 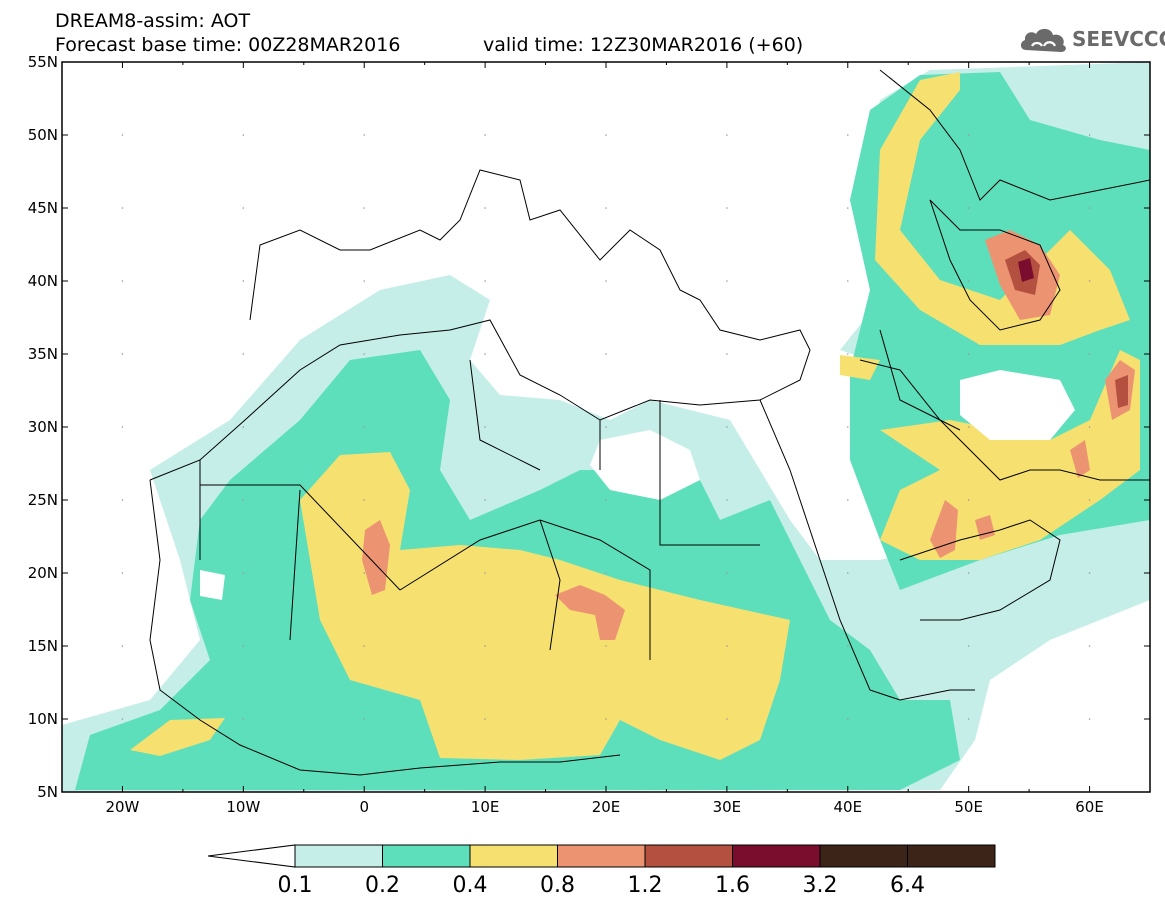 I want to click on longitude-labels: 20W 10W 0 10E 20E 30E 40E 50E 60E, so click(x=604, y=807).